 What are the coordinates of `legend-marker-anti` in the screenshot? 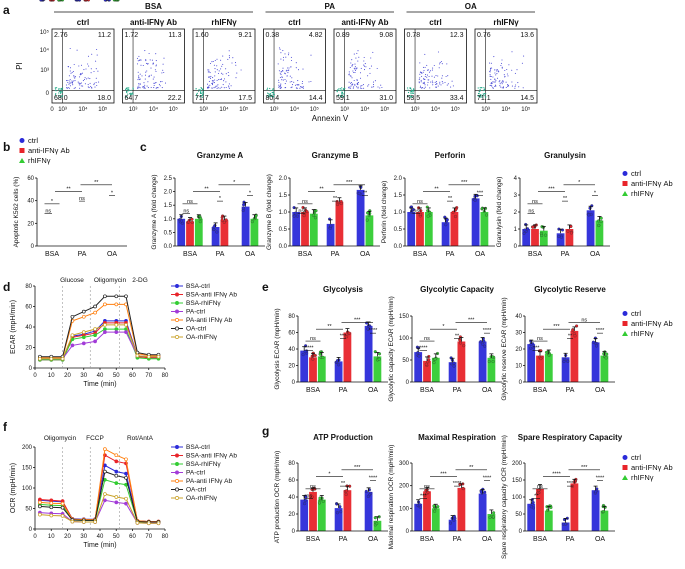 It's located at (625, 323).